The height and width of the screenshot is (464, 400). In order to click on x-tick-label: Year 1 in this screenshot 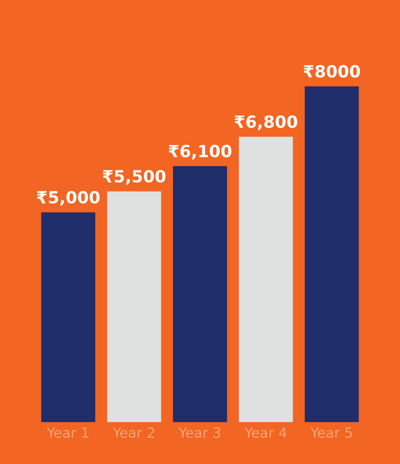, I will do `click(67, 433)`.